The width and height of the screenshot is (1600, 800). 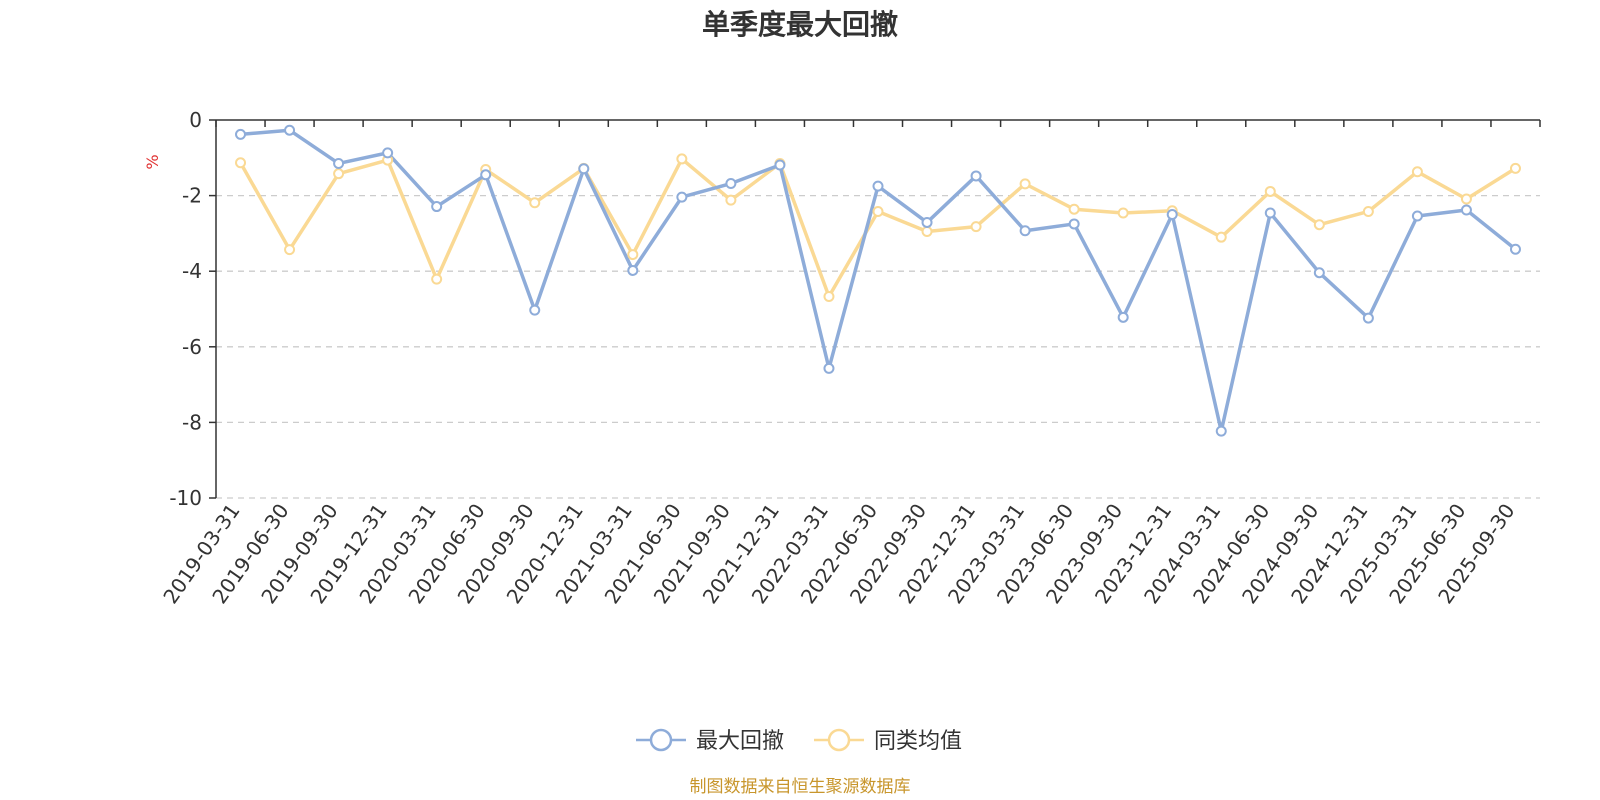 I want to click on chart-title: 单季度最大回撤, so click(x=800, y=24).